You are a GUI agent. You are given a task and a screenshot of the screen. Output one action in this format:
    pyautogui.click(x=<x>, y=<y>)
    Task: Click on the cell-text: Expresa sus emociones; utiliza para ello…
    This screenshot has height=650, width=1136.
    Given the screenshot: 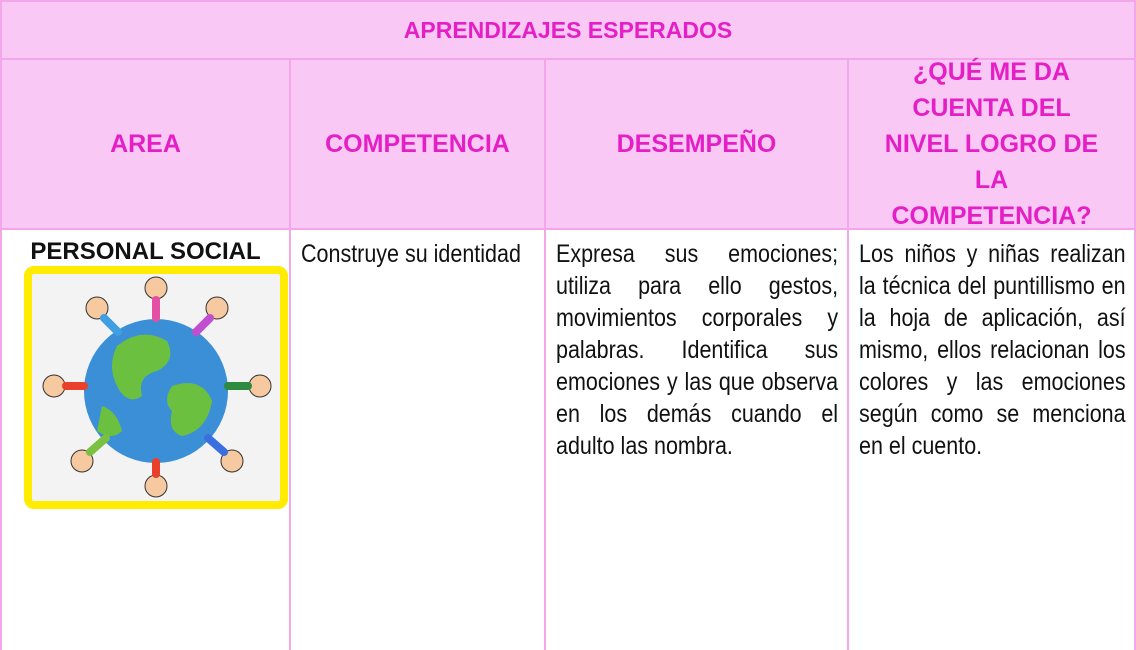 What is the action you would take?
    pyautogui.click(x=697, y=350)
    